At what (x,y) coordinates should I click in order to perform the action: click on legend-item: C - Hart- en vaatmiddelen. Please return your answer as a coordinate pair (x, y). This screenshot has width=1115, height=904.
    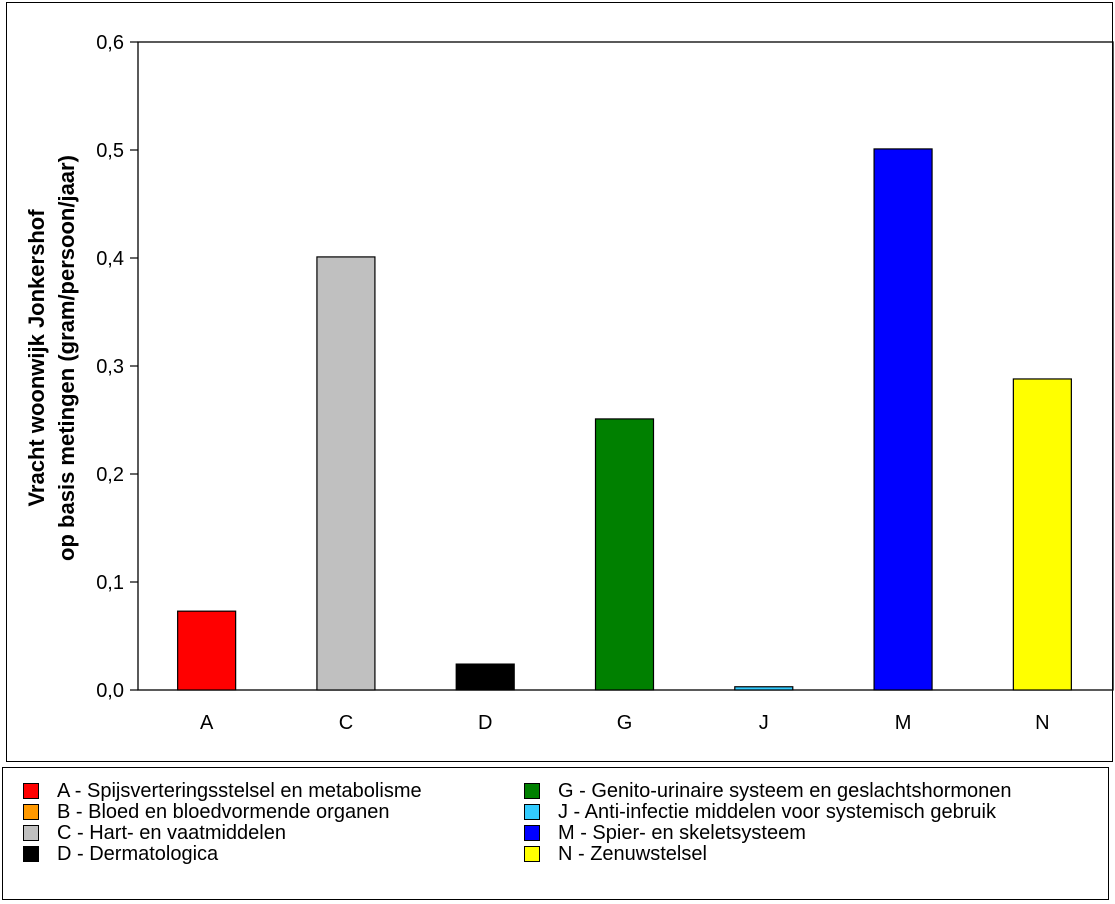
    Looking at the image, I should click on (154, 833).